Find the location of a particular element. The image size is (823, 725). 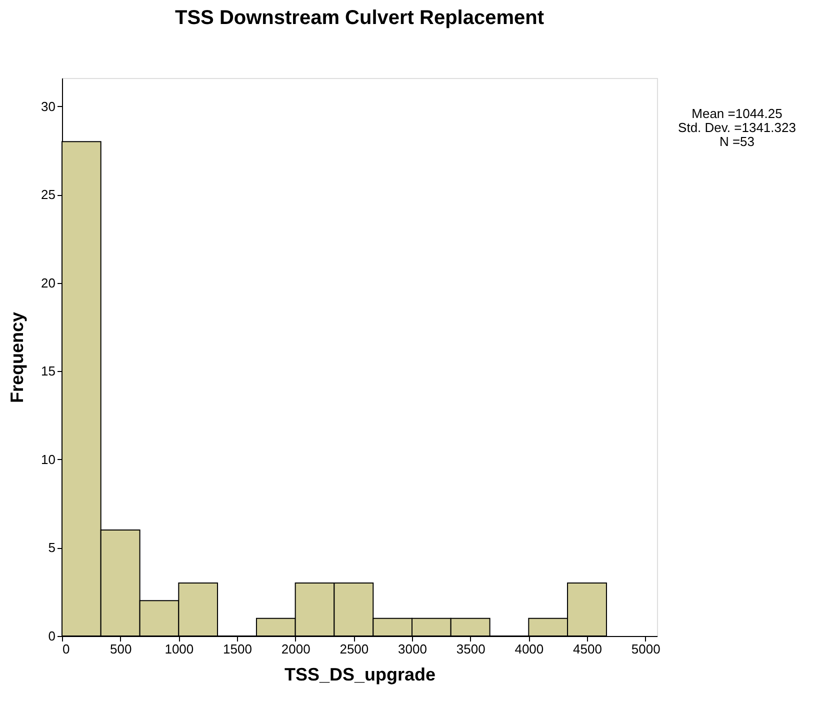

y-axis-title: Frequency is located at coordinates (17, 358).